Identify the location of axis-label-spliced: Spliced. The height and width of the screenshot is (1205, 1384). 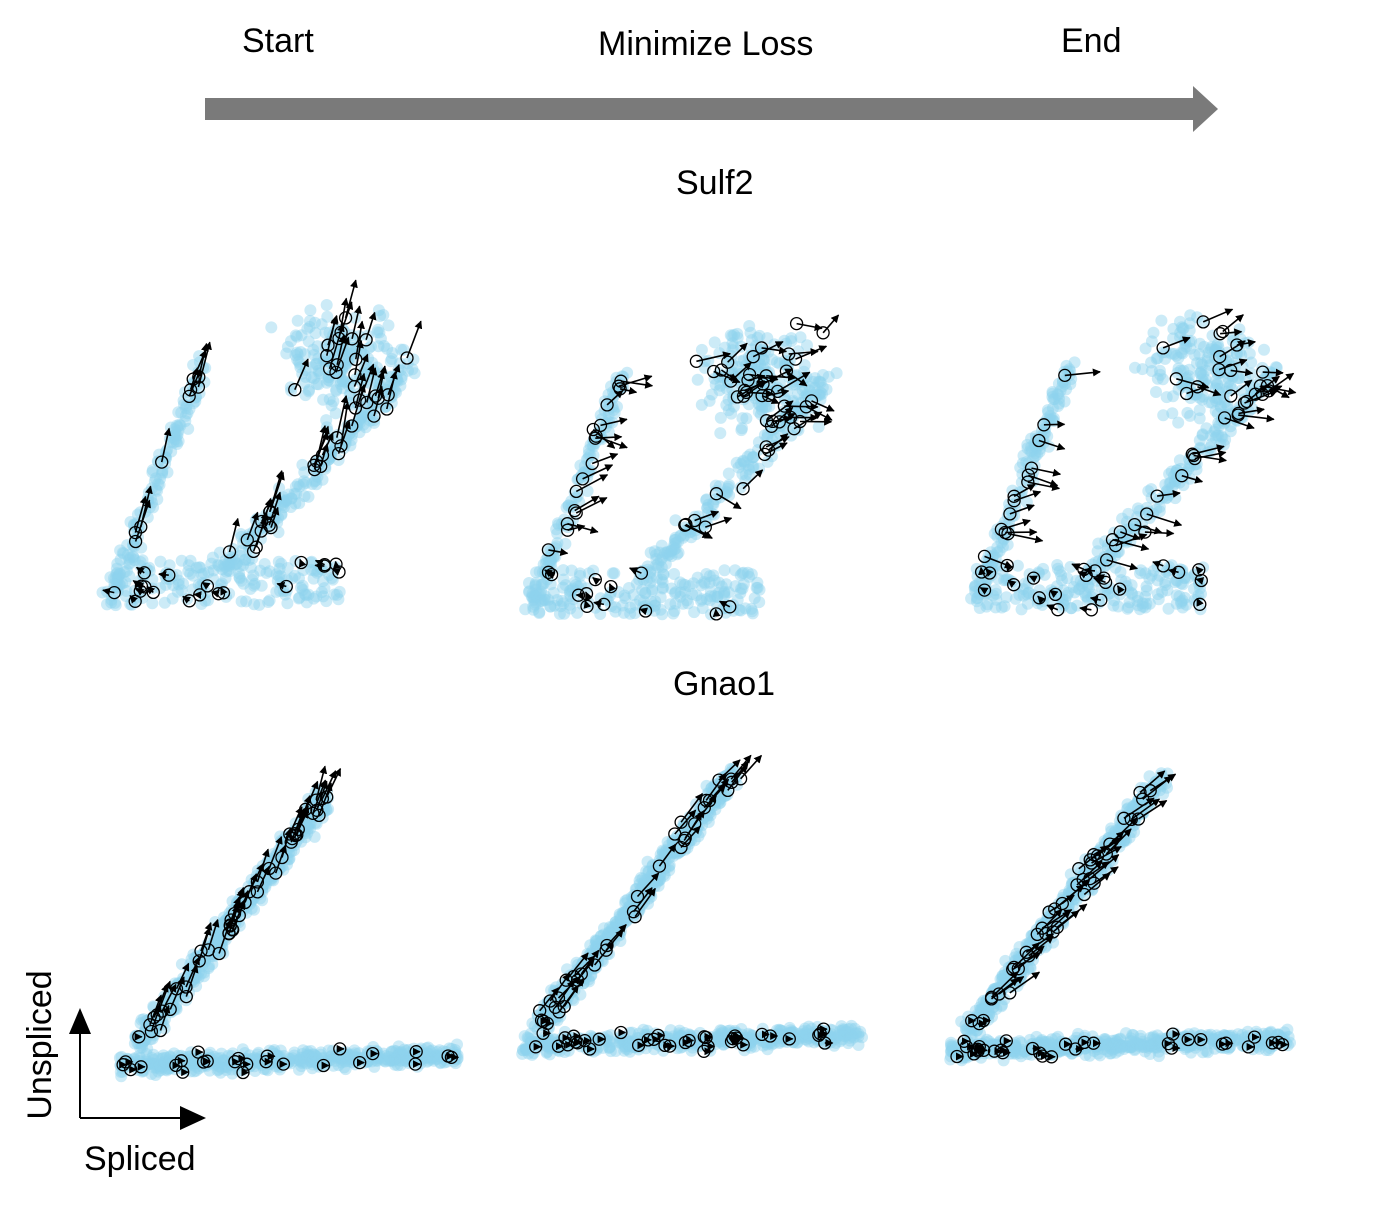
(140, 1159).